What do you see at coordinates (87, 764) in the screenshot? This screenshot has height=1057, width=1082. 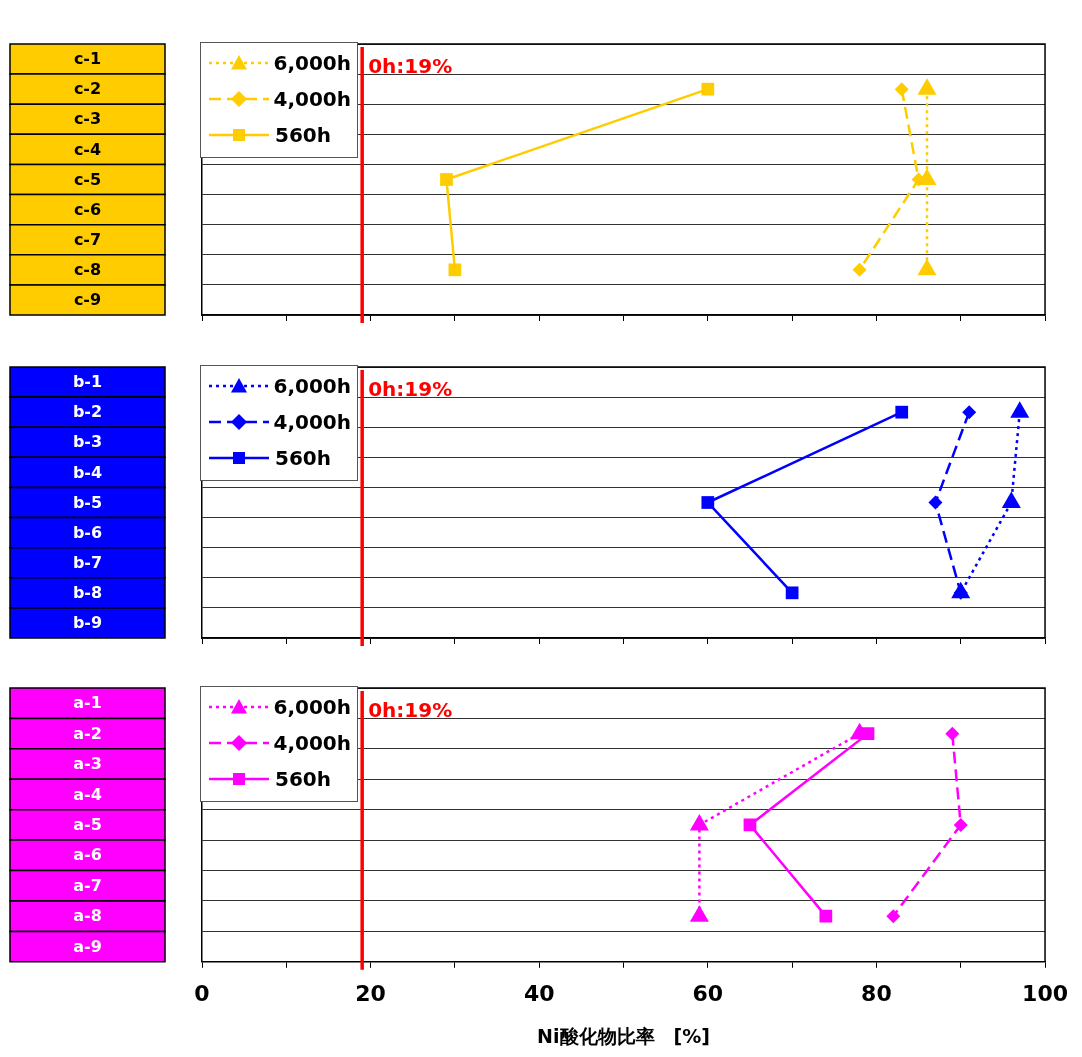 I see `y-tick-label: a-3` at bounding box center [87, 764].